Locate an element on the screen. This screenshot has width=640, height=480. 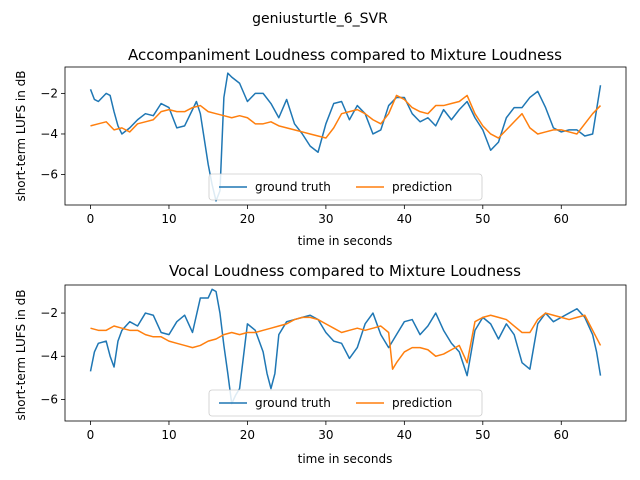
figure-suptitle: geniusturtle_6_SVR is located at coordinates (320, 19).